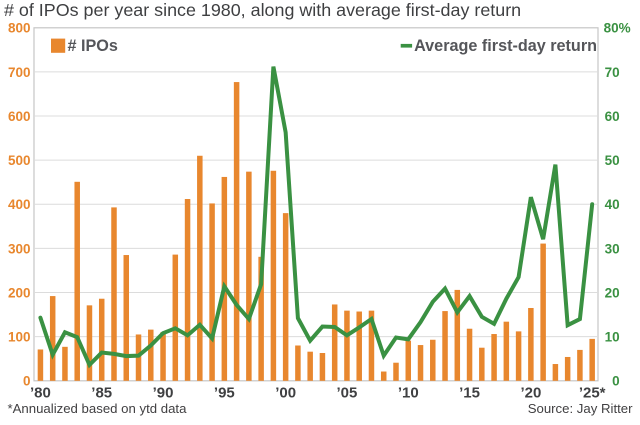 The image size is (640, 425). Describe the element at coordinates (612, 248) in the screenshot. I see `svg-text: 30` at that location.